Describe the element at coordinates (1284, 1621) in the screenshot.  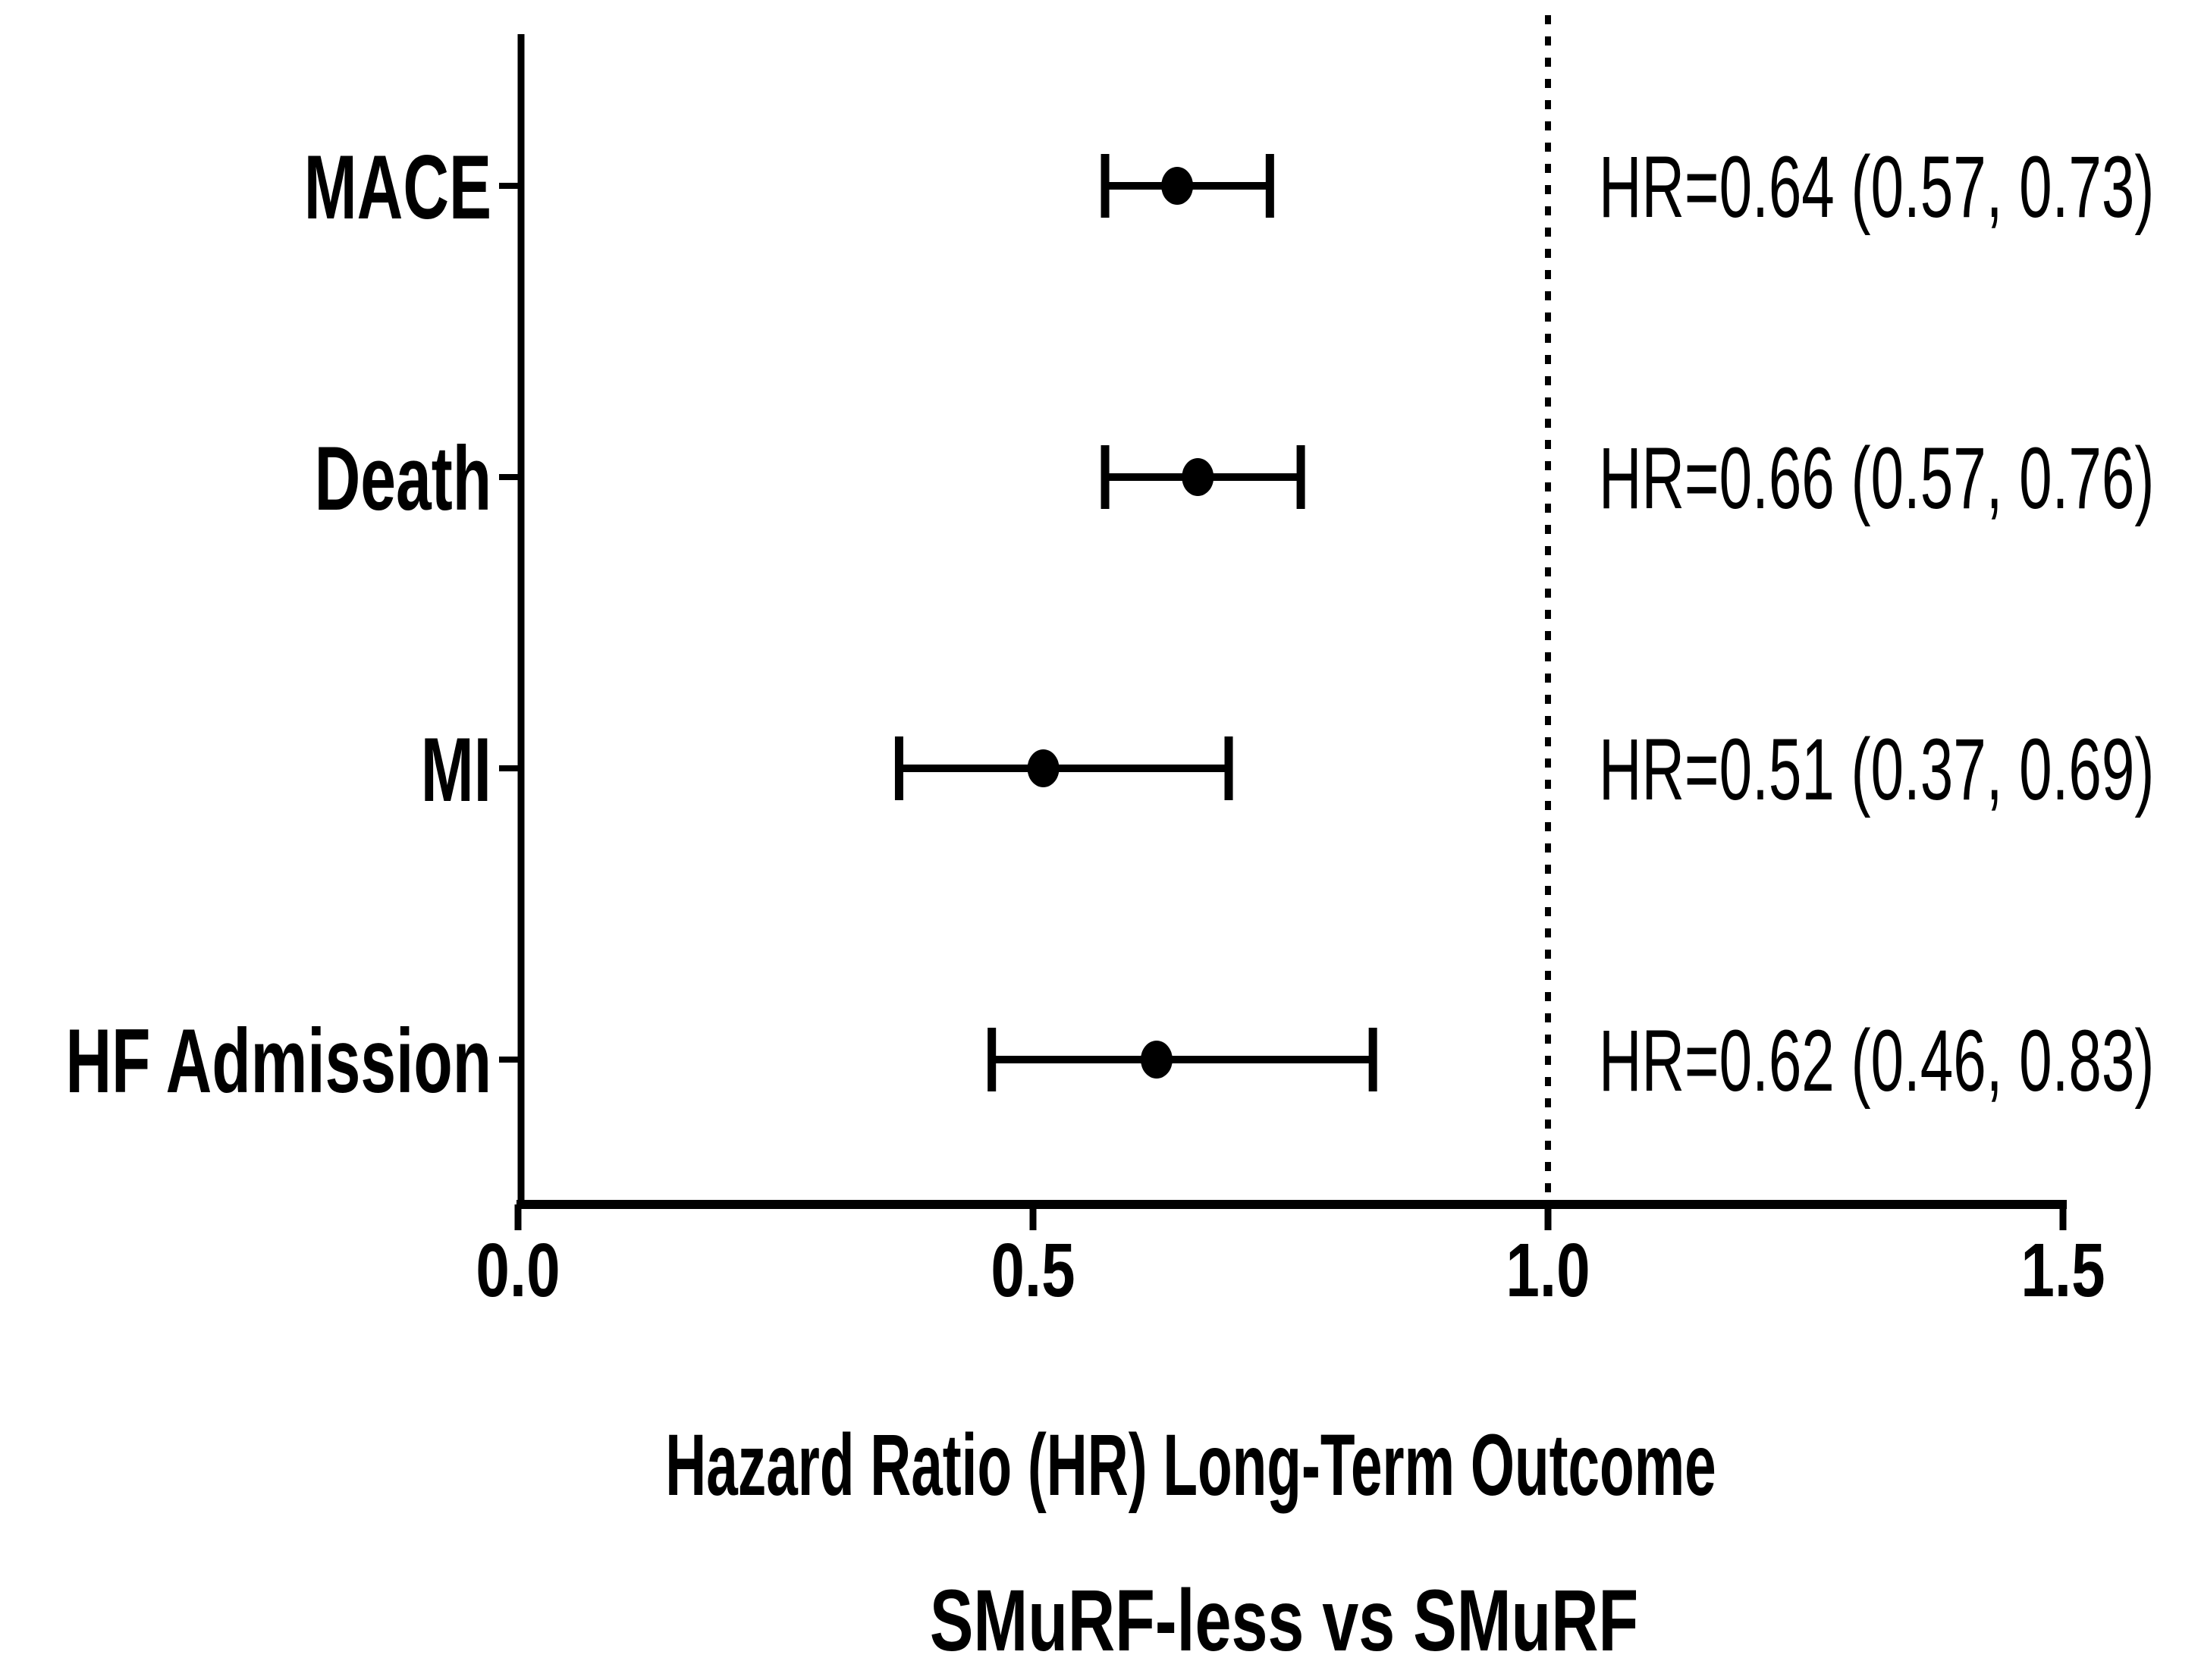
I see `chart-subtitle: SMuRF-less vs SMuRF` at that location.